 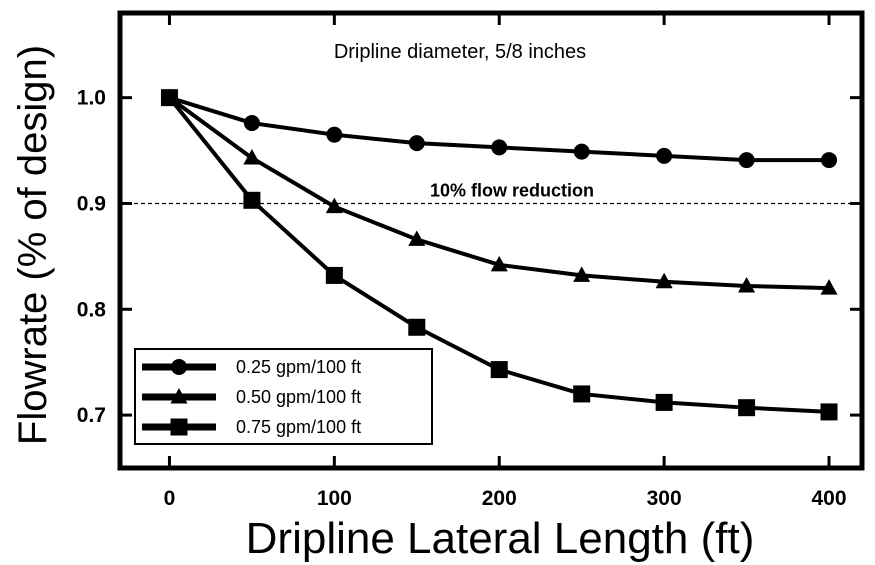 What do you see at coordinates (460, 52) in the screenshot?
I see `chart-annotation: Dripline diameter, 5/8 inches` at bounding box center [460, 52].